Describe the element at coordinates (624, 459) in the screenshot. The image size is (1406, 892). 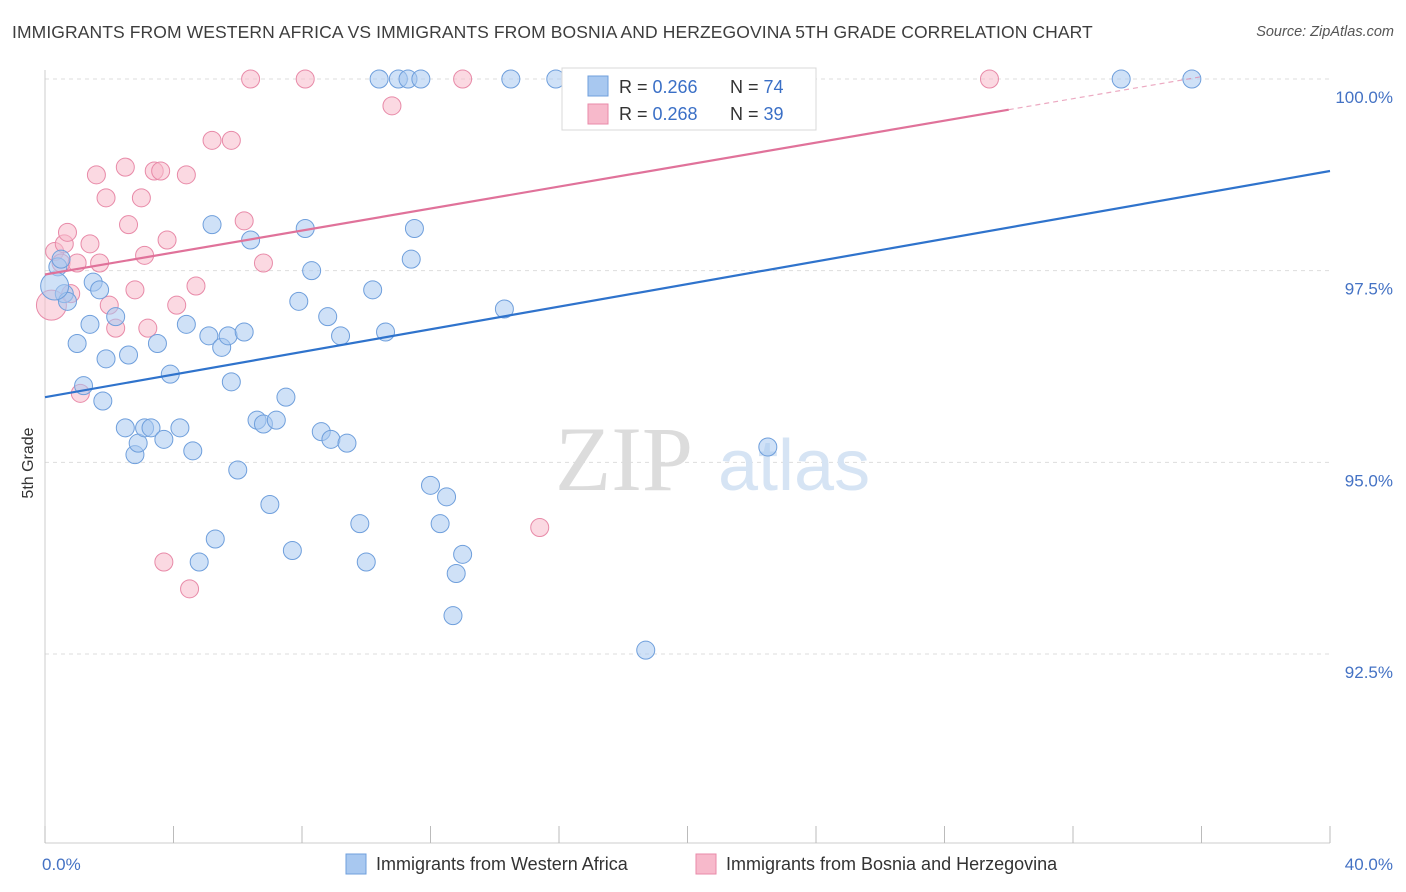
I see `watermark-zip: ZIP` at that location.